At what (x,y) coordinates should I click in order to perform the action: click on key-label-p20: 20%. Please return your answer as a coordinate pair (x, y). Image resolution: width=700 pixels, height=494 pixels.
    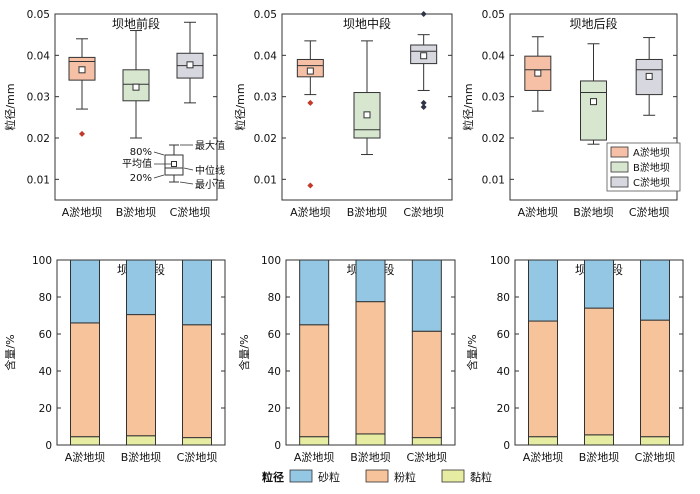
    Looking at the image, I should click on (141, 178).